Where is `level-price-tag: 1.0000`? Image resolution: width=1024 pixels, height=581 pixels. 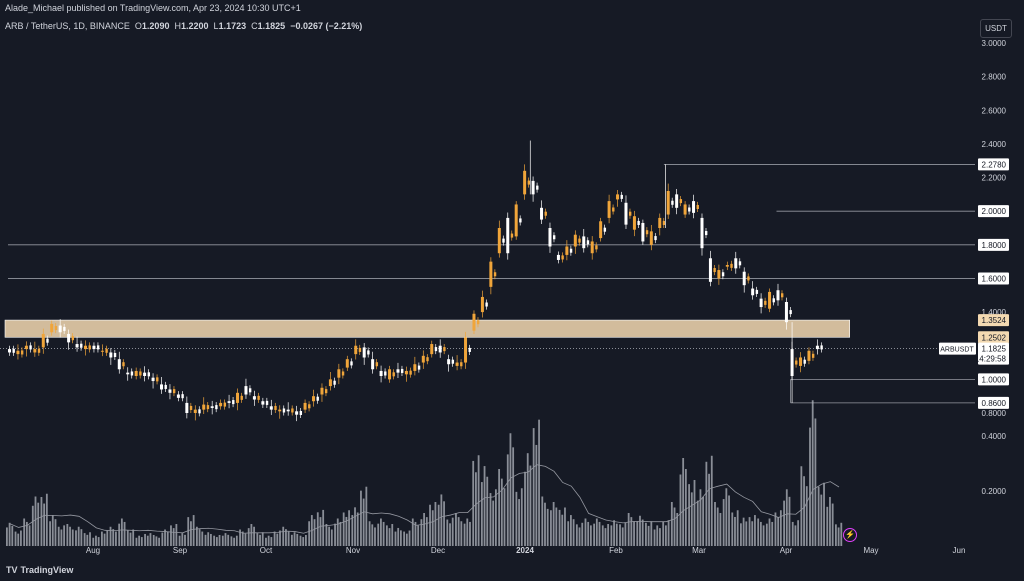 level-price-tag: 1.0000 is located at coordinates (994, 379).